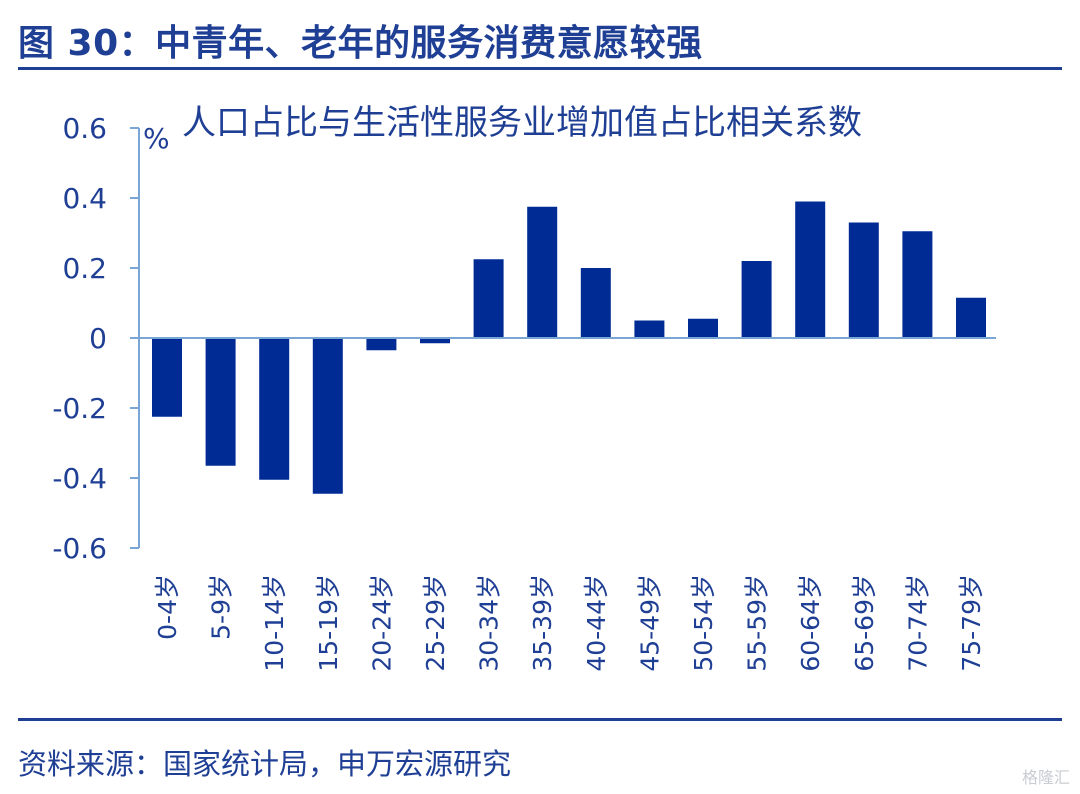 Image resolution: width=1080 pixels, height=794 pixels. Describe the element at coordinates (488, 298) in the screenshot. I see `bar-30-34岁` at that location.